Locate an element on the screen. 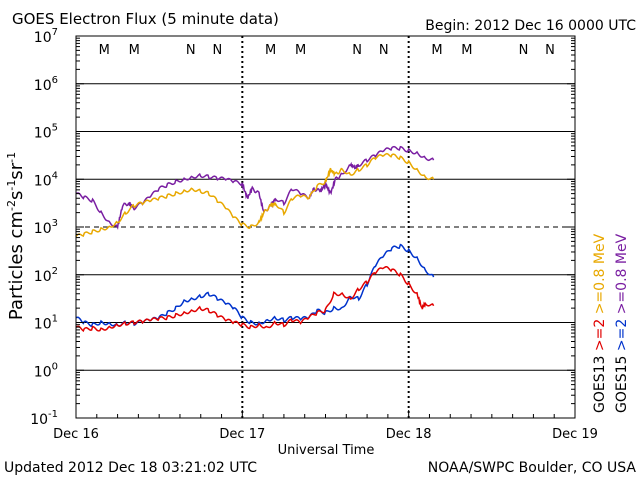  y-axis-label: Particles cm-2s-1sr-1 is located at coordinates (16, 236).